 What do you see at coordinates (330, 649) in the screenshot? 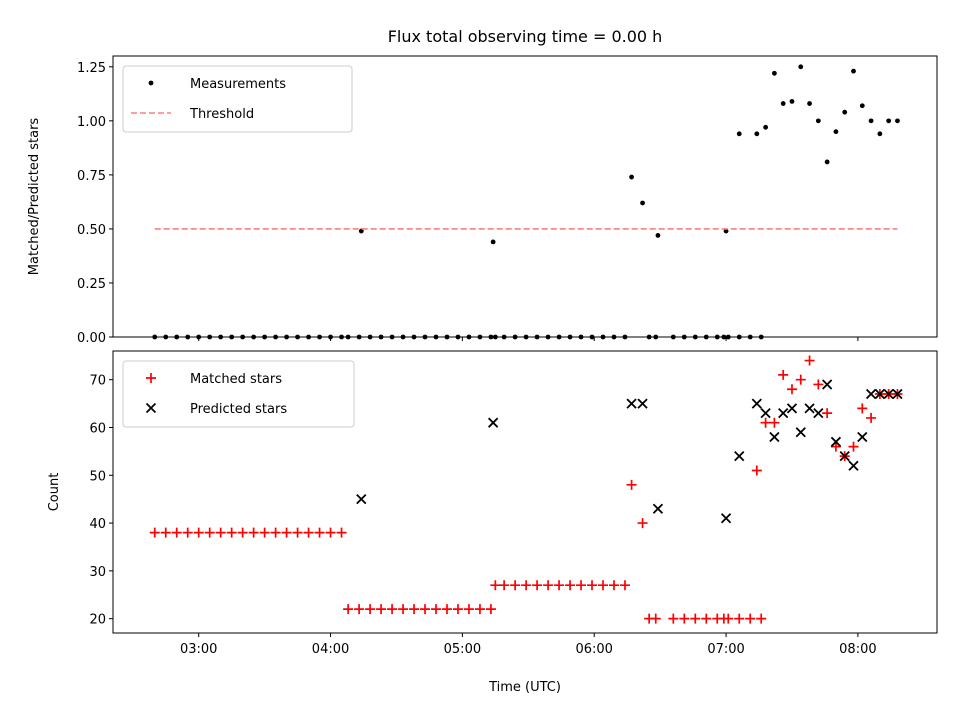
I see `x-tick-label: 04:00` at bounding box center [330, 649].